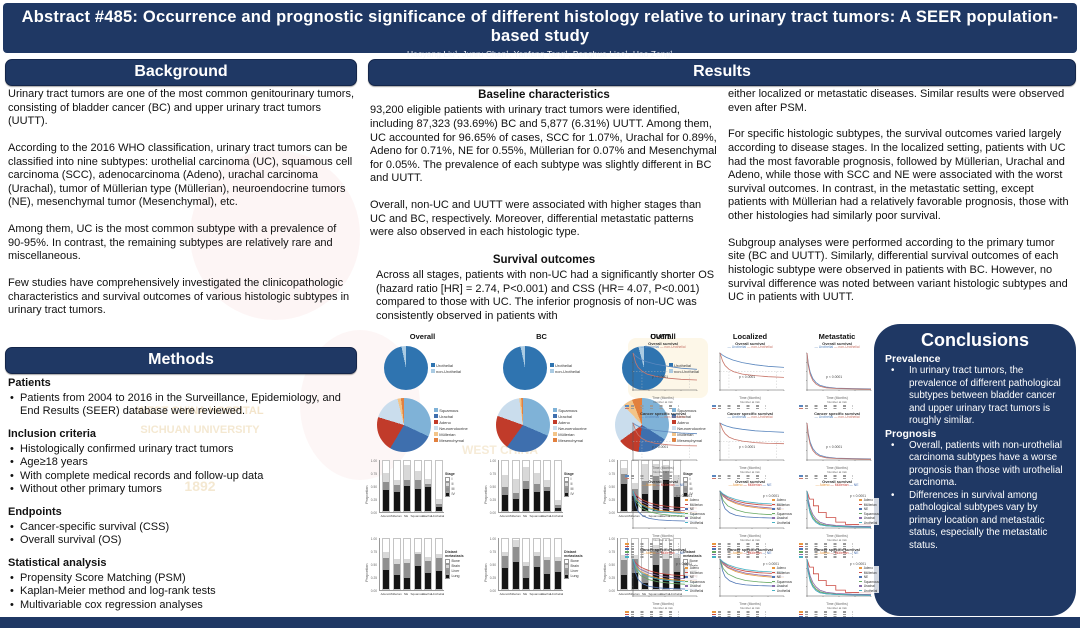 Image resolution: width=1080 pixels, height=628 pixels. What do you see at coordinates (541, 530) in the screenshot?
I see `spacer` at bounding box center [541, 530].